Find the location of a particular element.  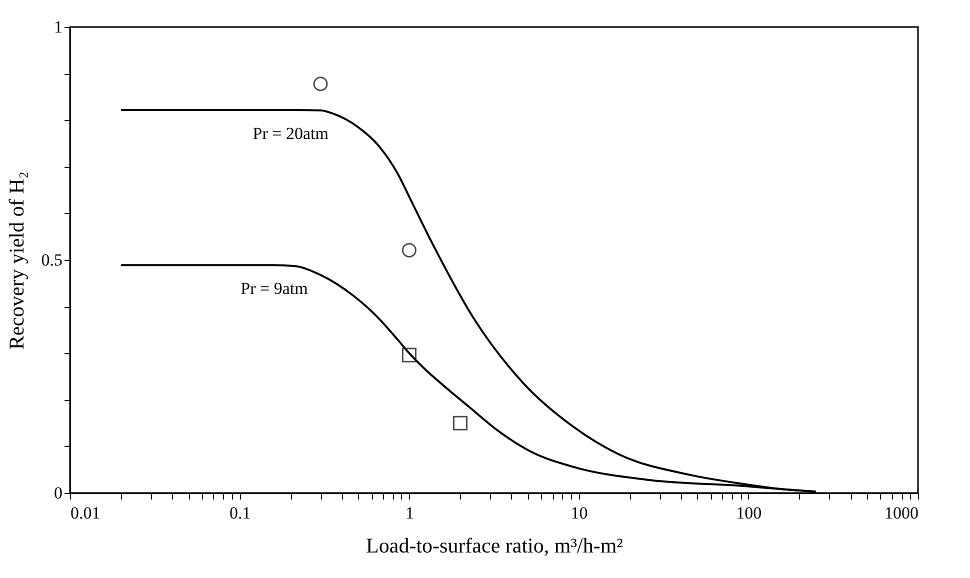

y-axis-title: Recovery yield of H₂ is located at coordinates (16, 260).